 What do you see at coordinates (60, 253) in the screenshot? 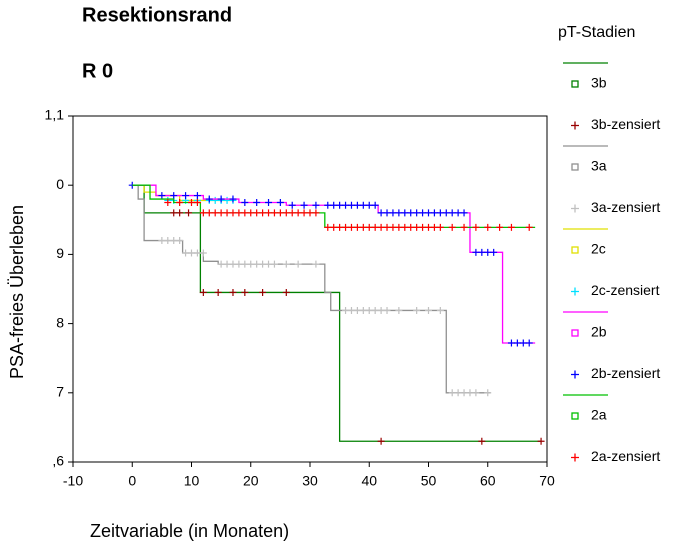
I see `y-tick-label: 9` at bounding box center [60, 253].